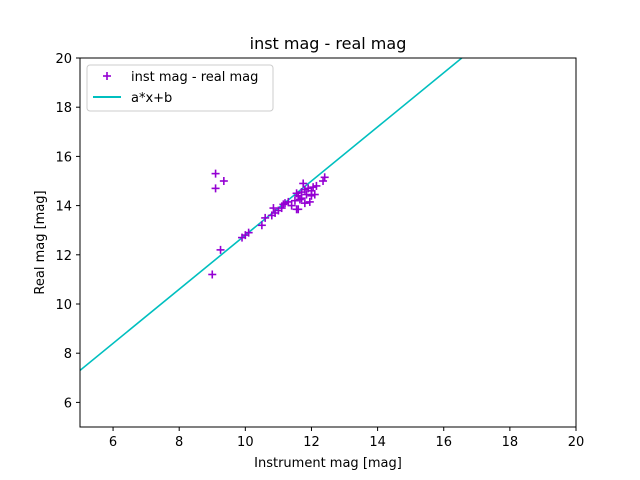  What do you see at coordinates (151, 98) in the screenshot?
I see `legend-label-line: a*x+b` at bounding box center [151, 98].